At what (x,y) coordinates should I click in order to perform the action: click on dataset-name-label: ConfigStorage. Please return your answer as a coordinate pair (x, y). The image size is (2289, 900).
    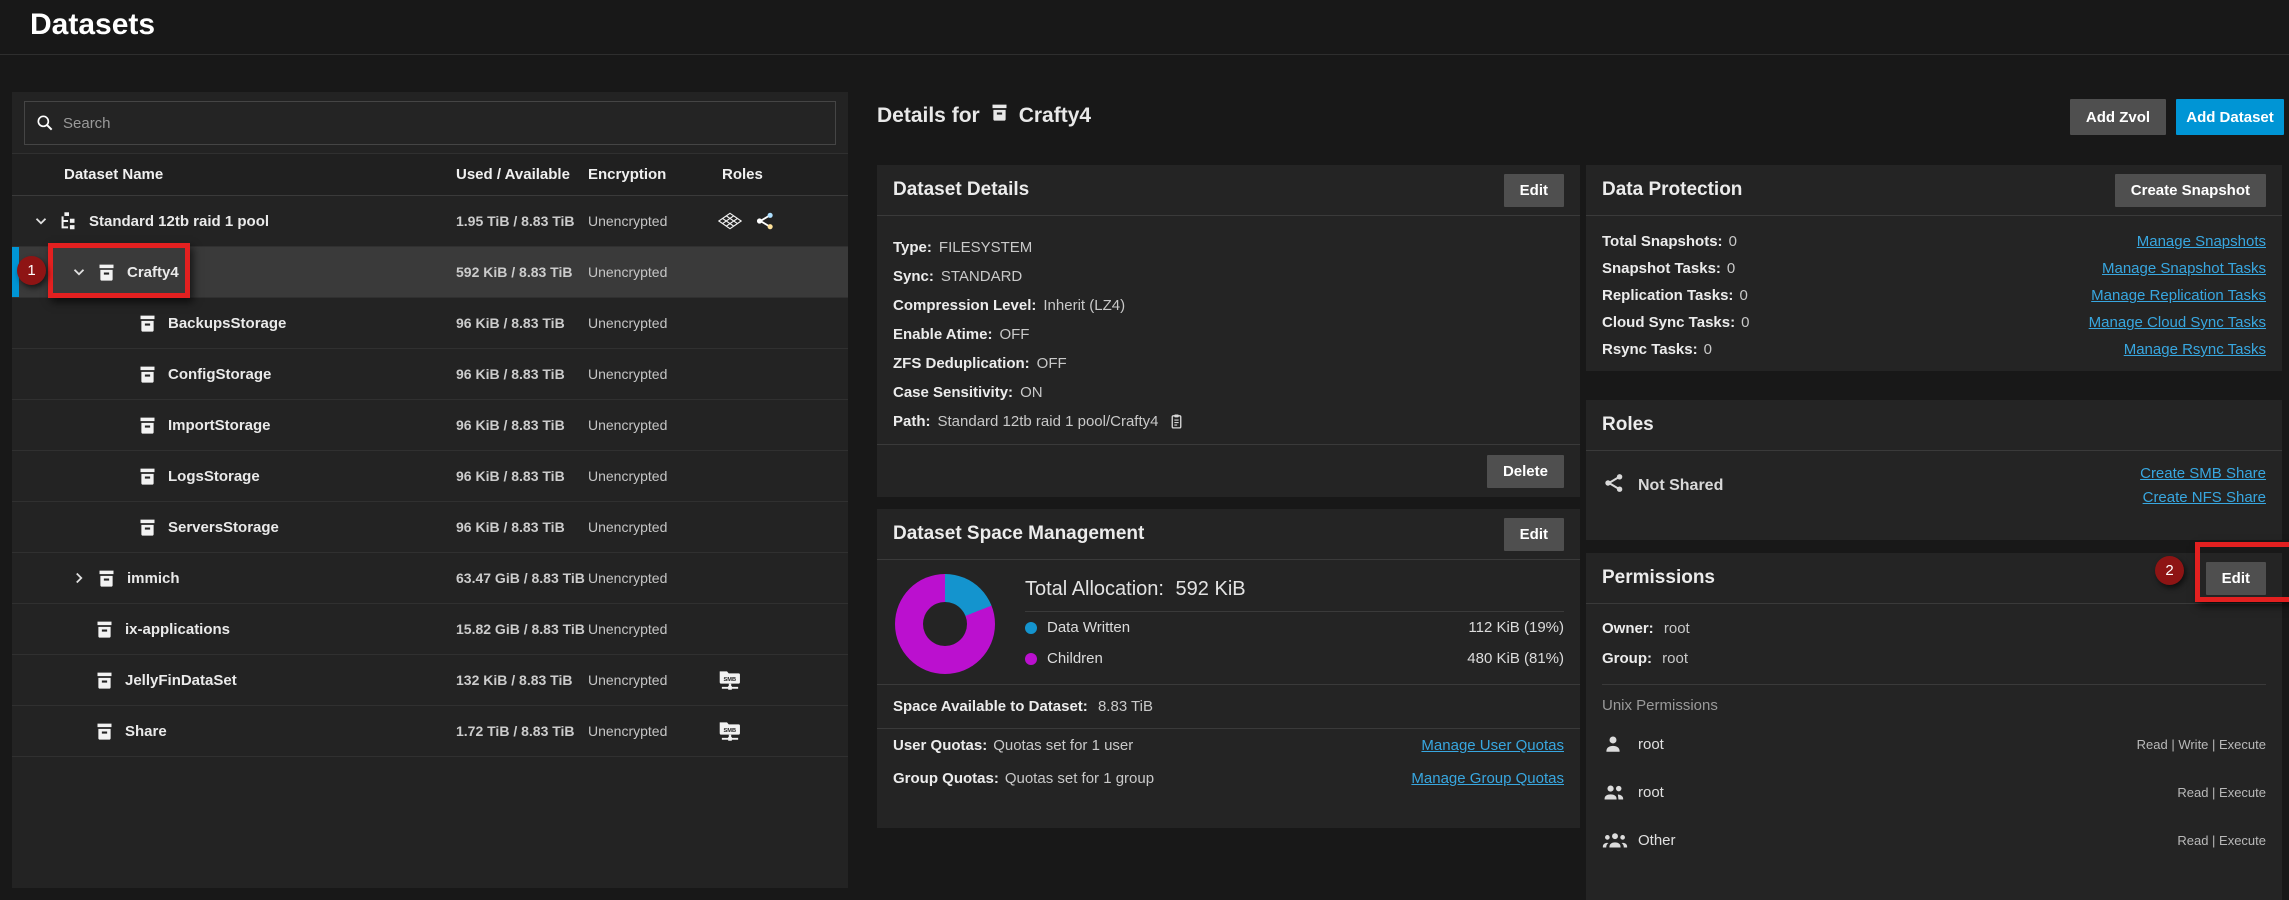
    Looking at the image, I should click on (220, 374).